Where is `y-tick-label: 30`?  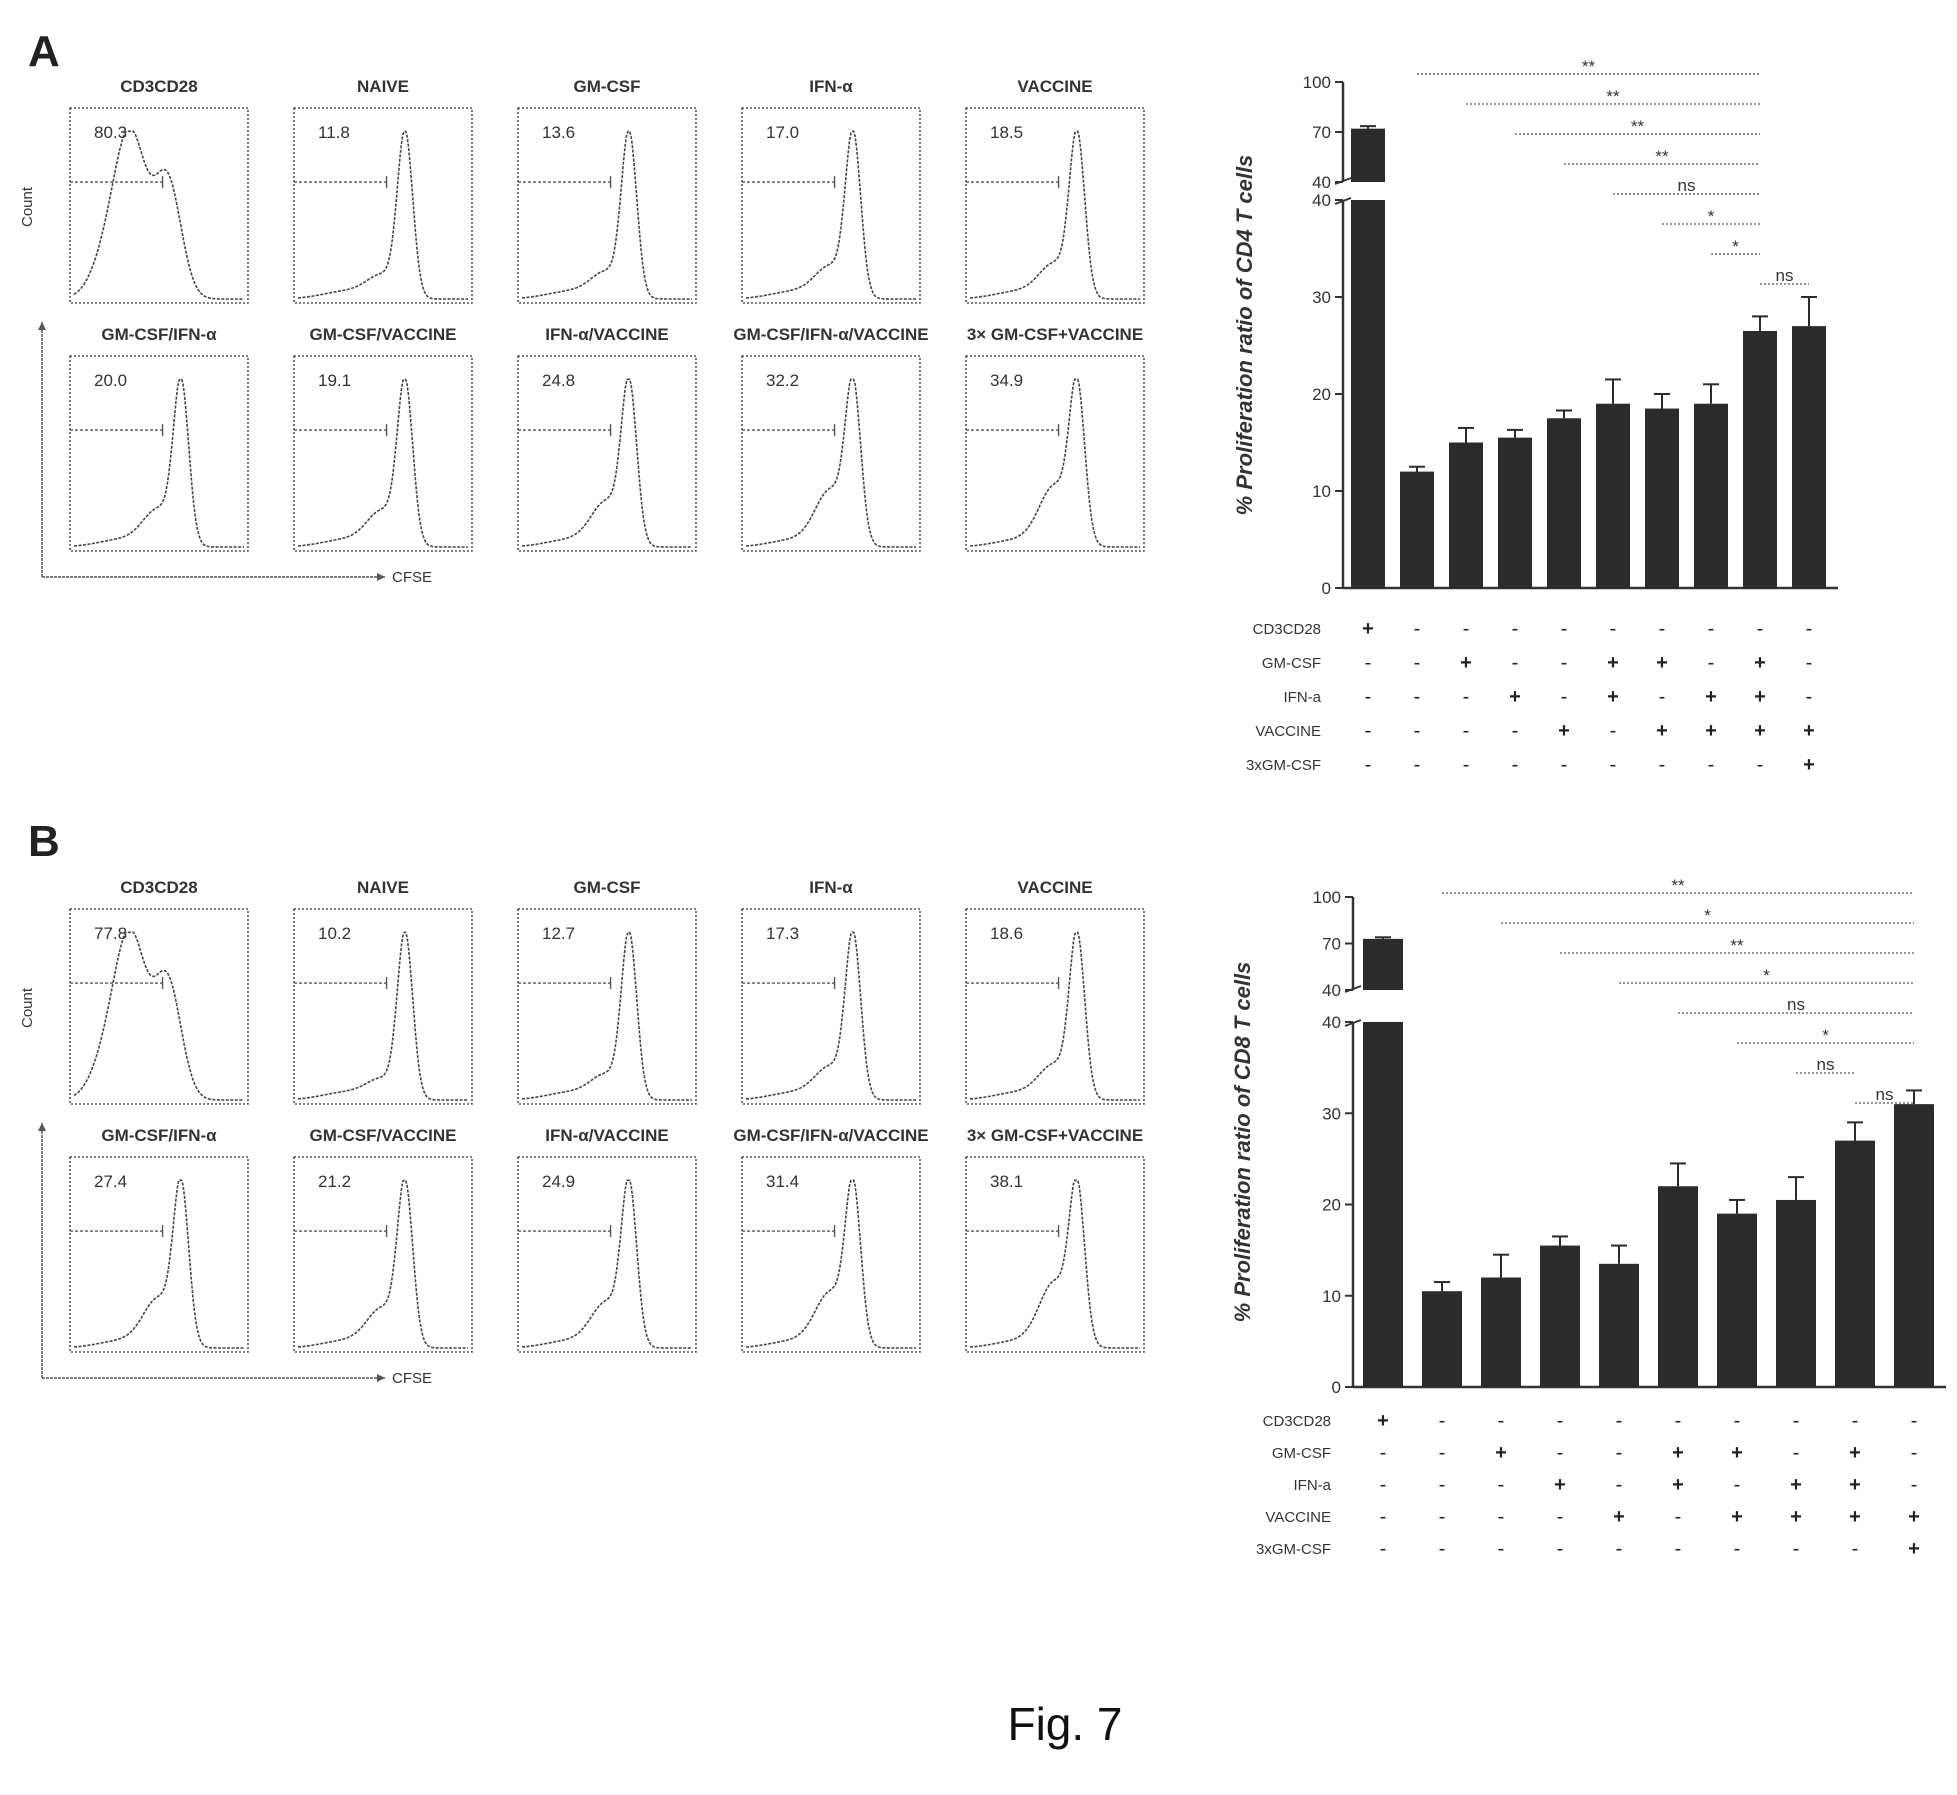
y-tick-label: 30 is located at coordinates (1321, 297).